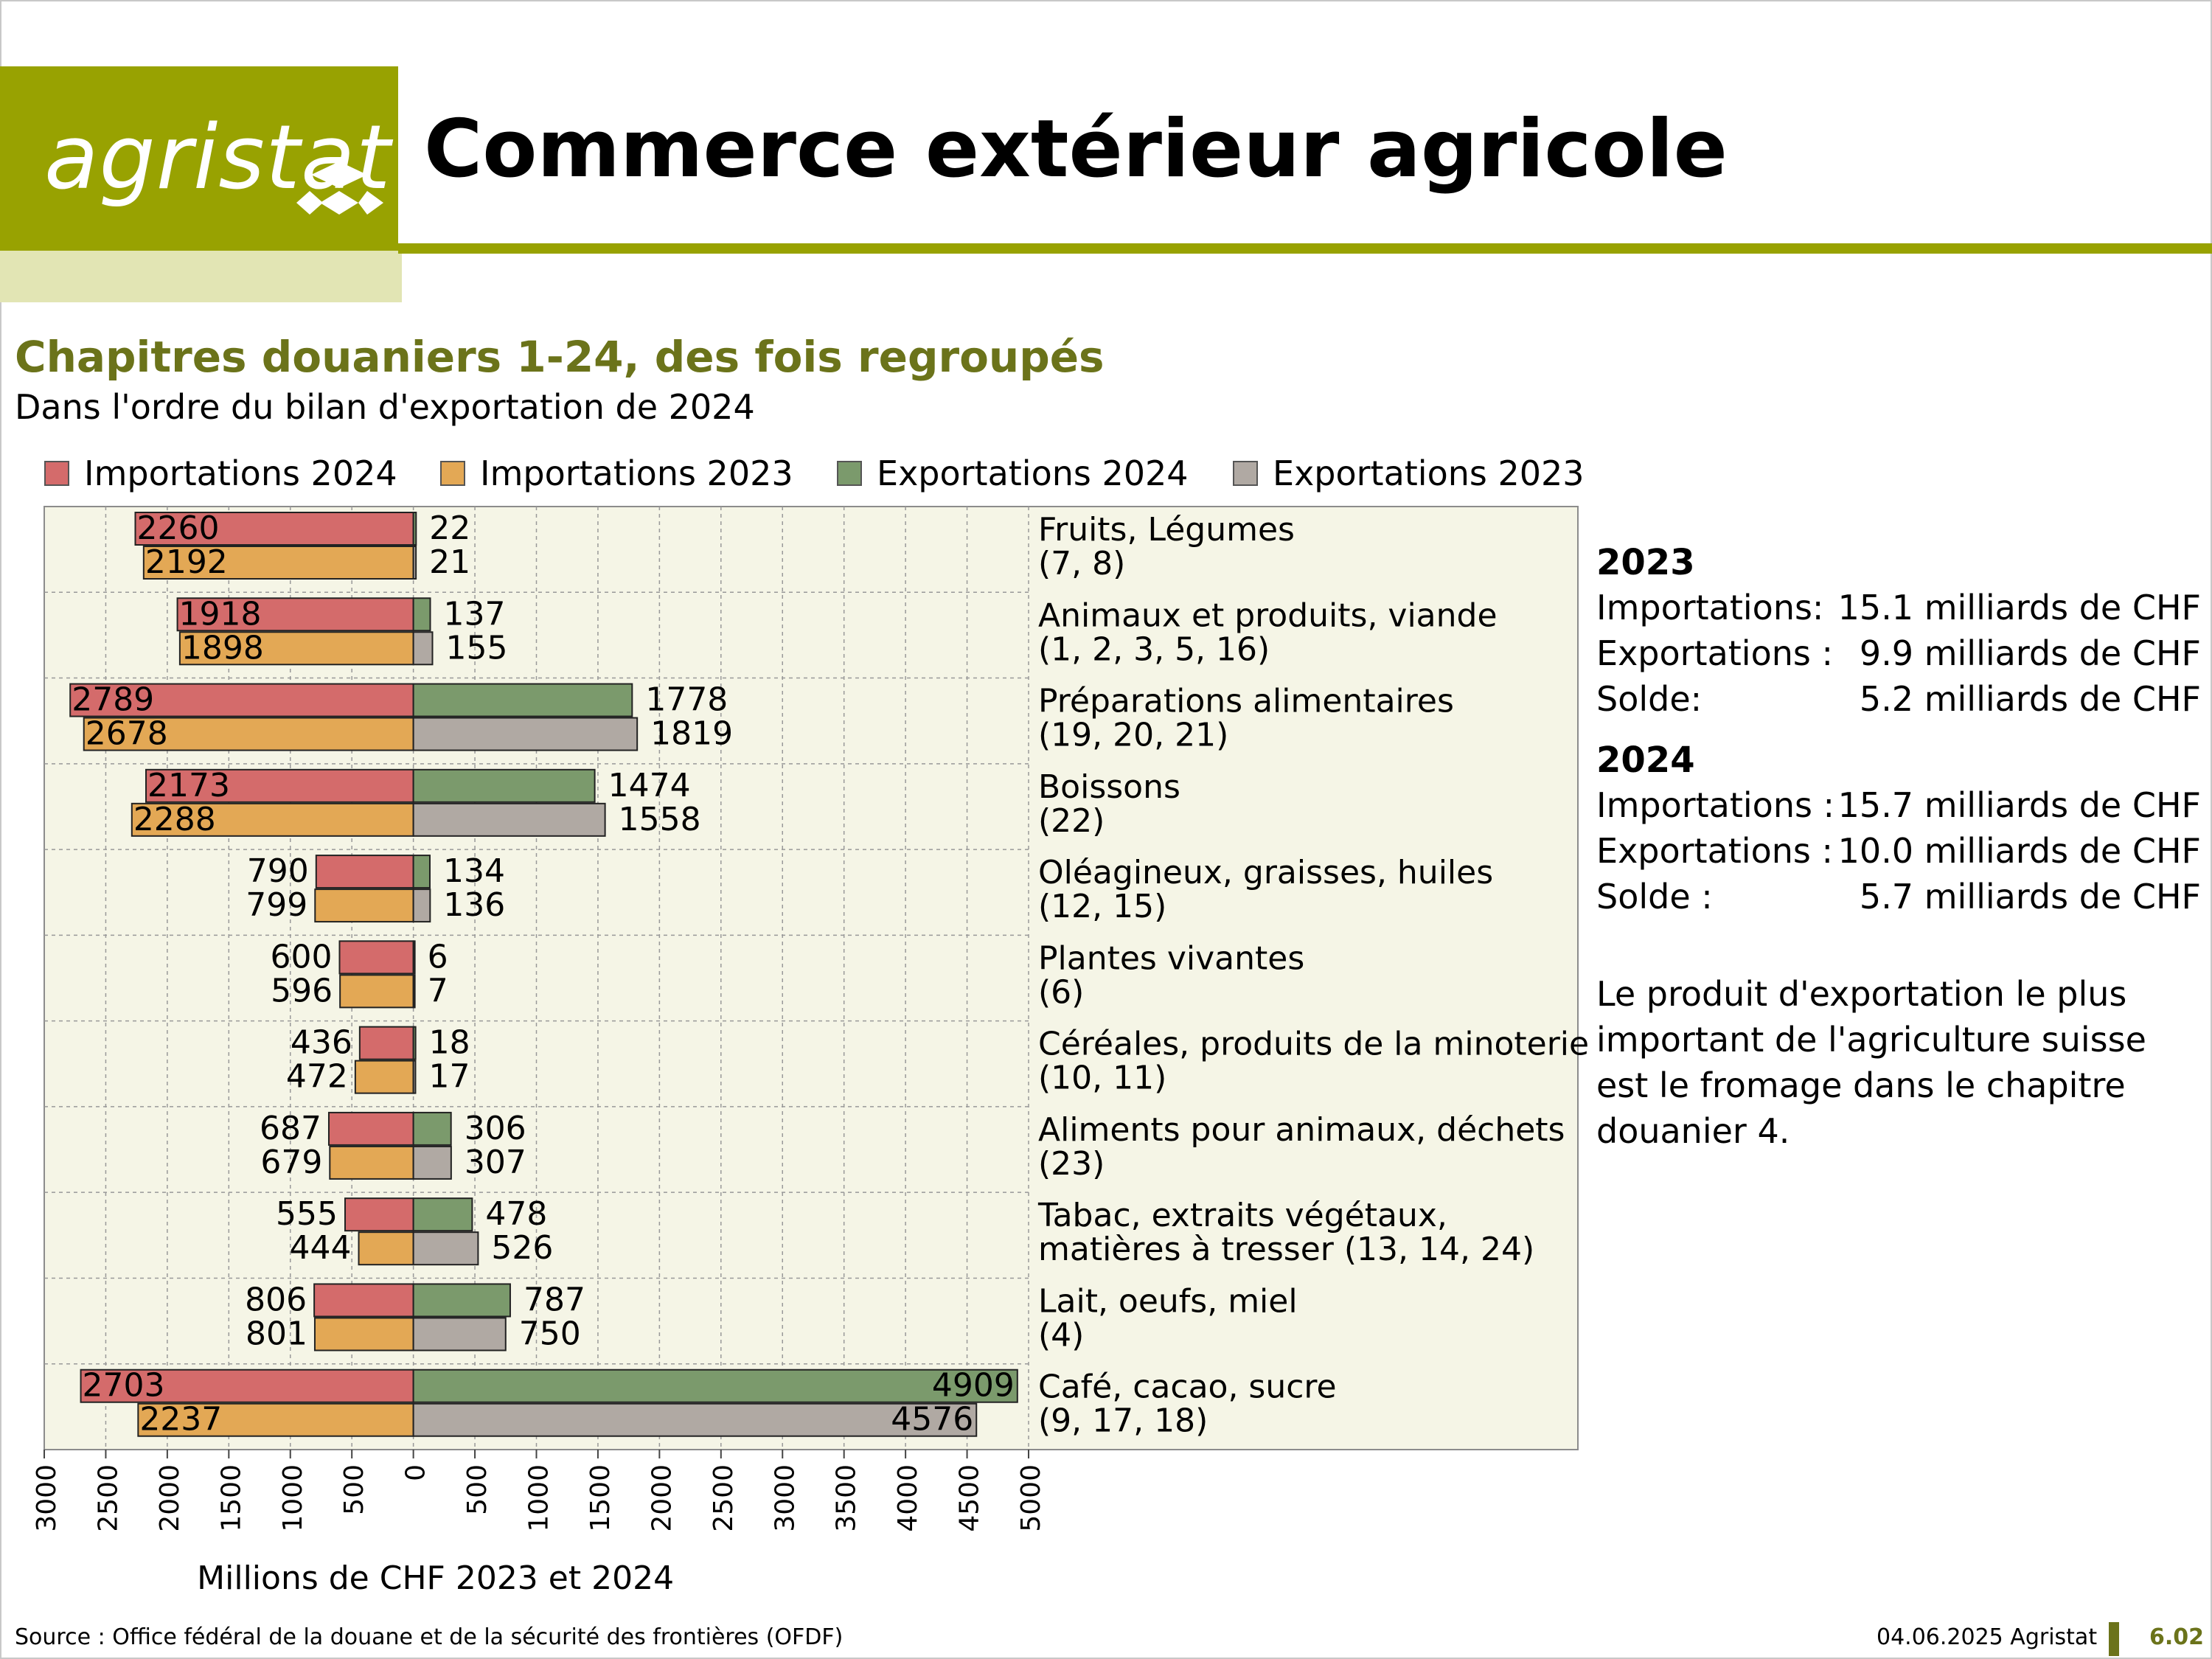 This screenshot has height=1659, width=2212. Describe the element at coordinates (222, 648) in the screenshot. I see `data-label-imports: 1898` at that location.